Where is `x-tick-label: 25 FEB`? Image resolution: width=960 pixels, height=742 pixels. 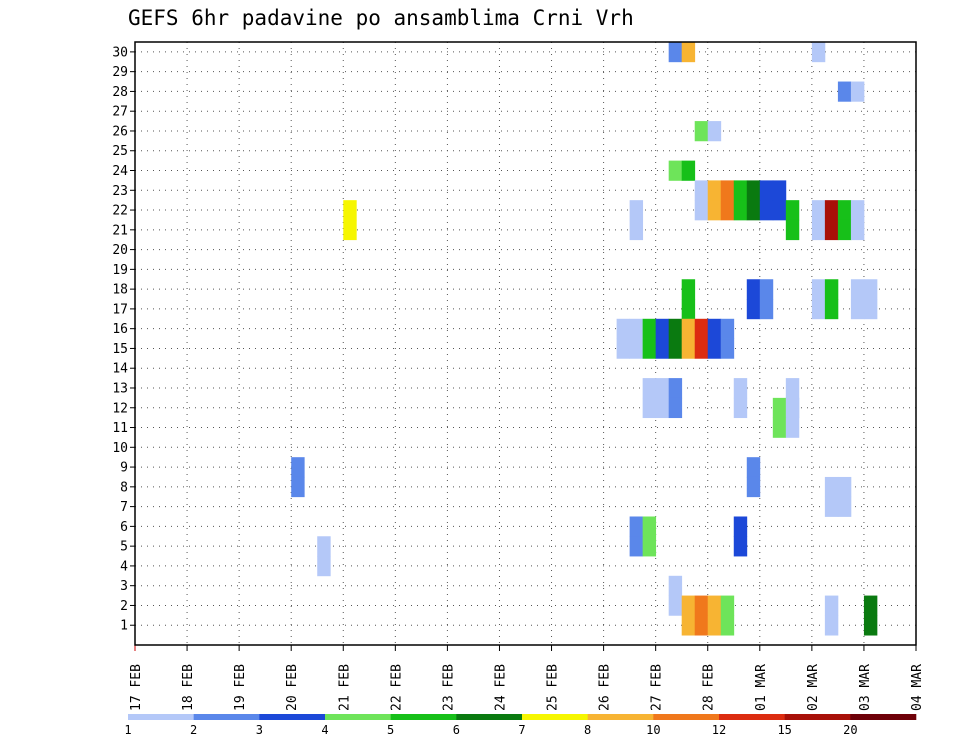
x-tick-label: 25 FEB is located at coordinates (553, 687).